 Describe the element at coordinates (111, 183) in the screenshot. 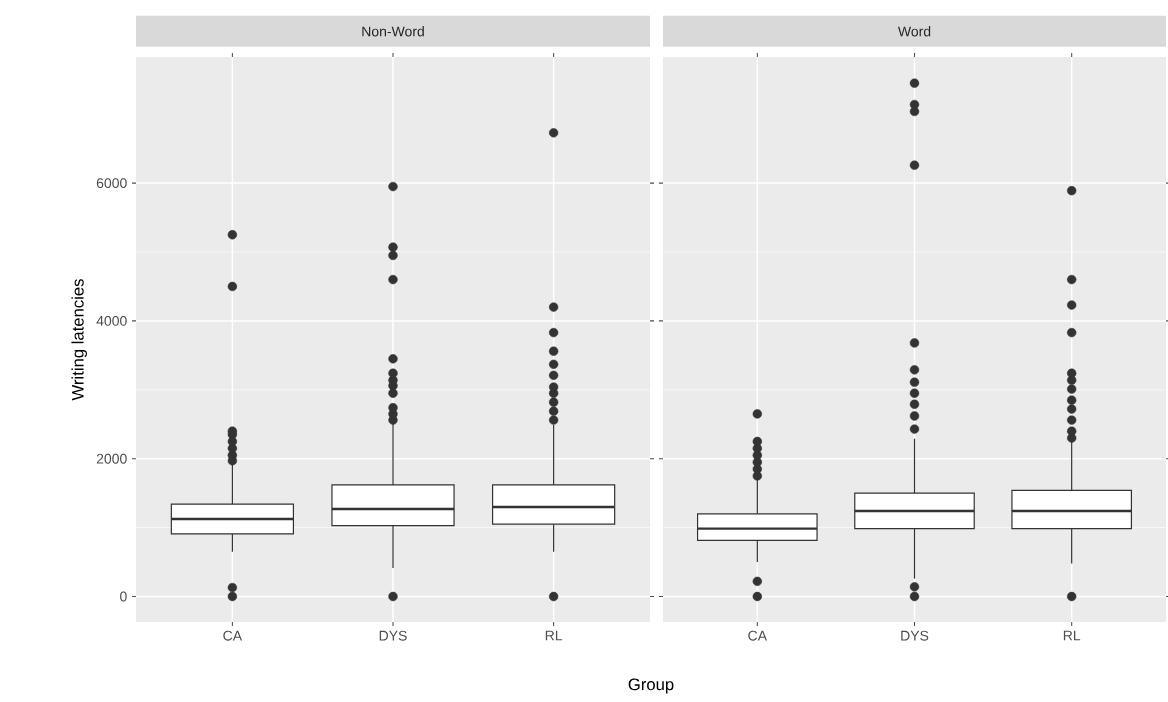

I see `y-tick-label: 6000` at that location.